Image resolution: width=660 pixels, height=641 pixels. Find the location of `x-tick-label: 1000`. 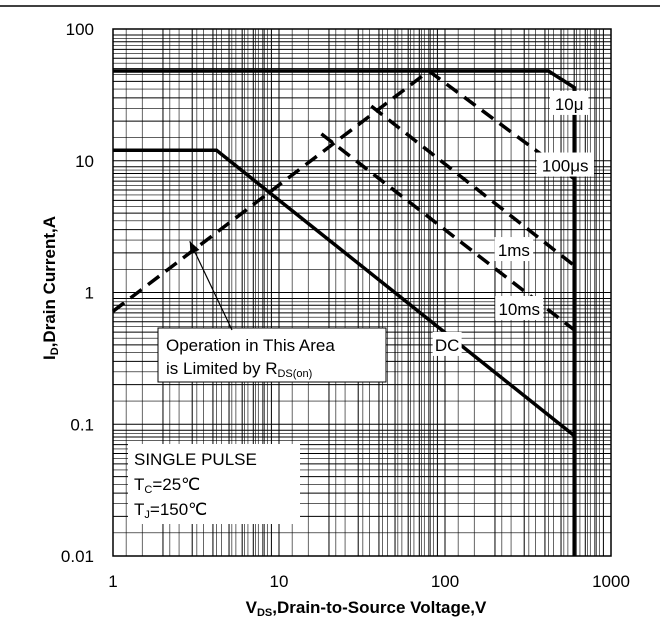

x-tick-label: 1000 is located at coordinates (611, 581).